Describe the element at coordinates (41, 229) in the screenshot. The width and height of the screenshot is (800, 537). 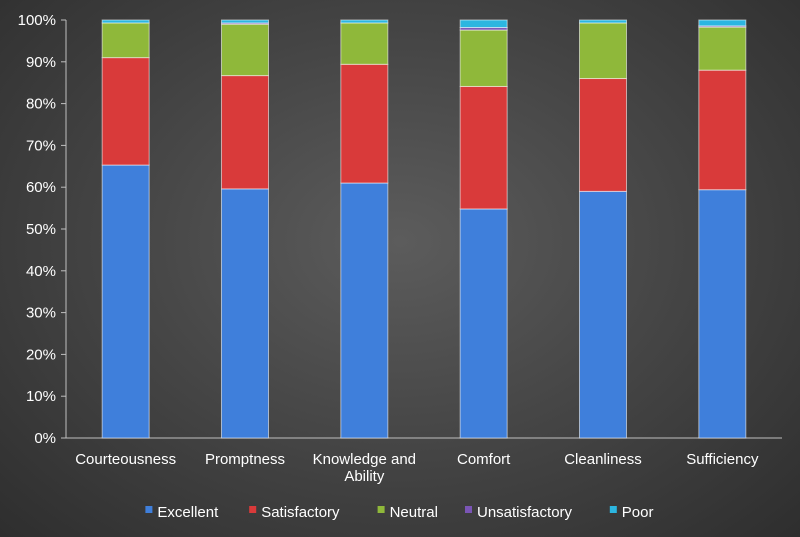
I see `y-tick-label: 50%` at that location.